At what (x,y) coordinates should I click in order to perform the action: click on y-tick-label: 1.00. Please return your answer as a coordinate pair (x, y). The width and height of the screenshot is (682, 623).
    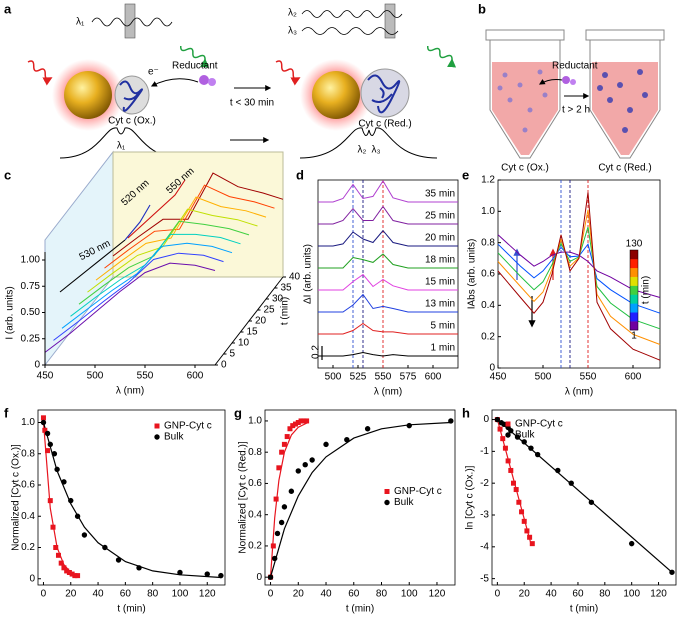
    Looking at the image, I should click on (31, 260).